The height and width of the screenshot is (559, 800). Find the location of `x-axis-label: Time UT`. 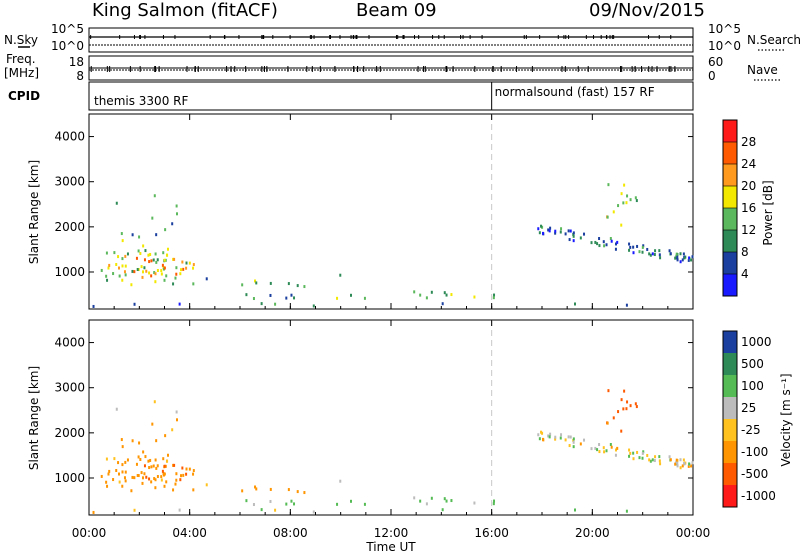

x-axis-label: Time UT is located at coordinates (390, 547).